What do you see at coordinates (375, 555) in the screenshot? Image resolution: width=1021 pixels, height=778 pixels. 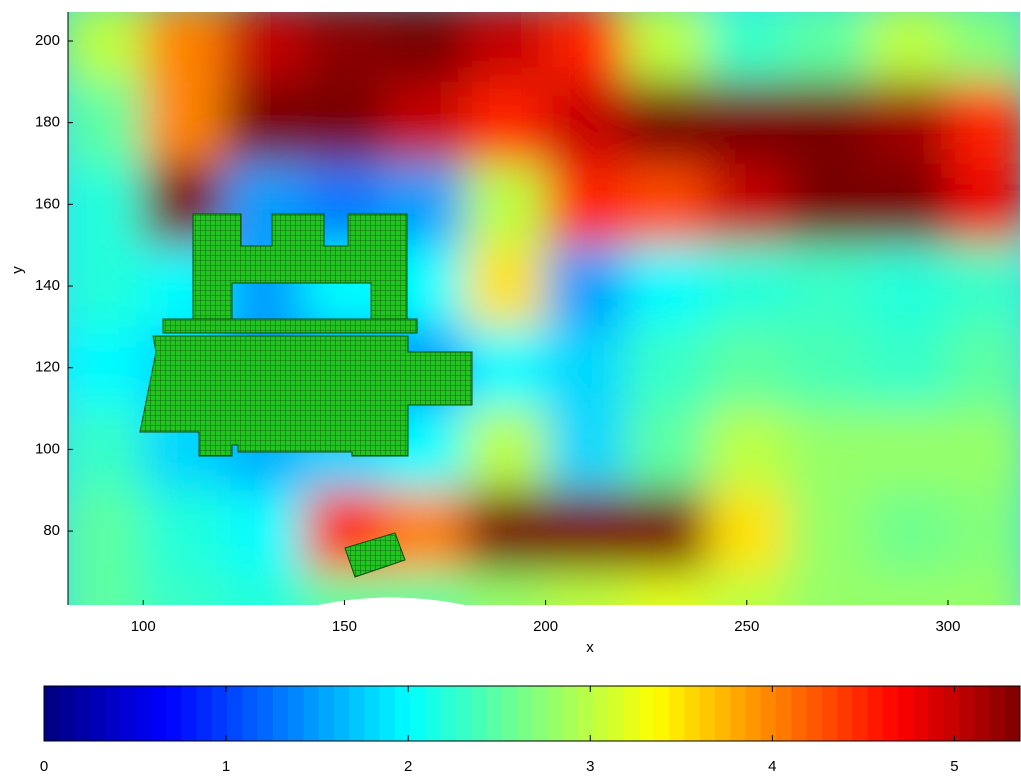 I see `building-small` at bounding box center [375, 555].